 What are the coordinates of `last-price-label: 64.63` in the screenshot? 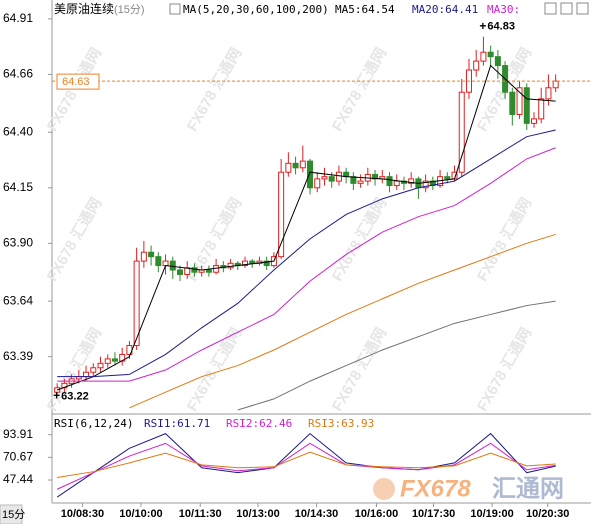 It's located at (76, 82).